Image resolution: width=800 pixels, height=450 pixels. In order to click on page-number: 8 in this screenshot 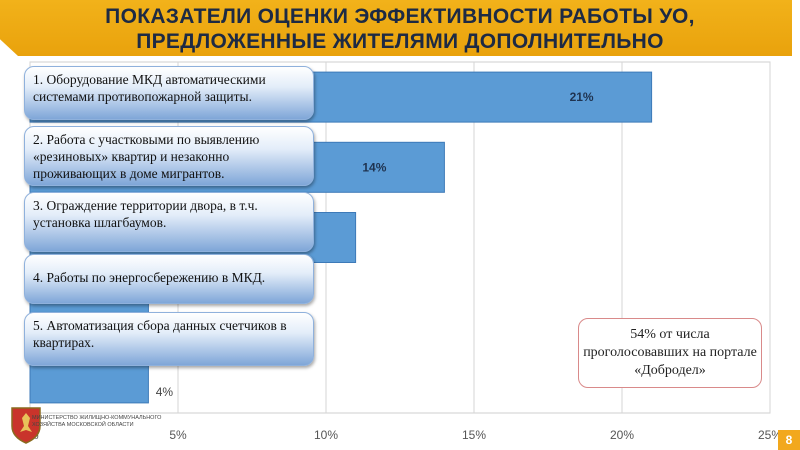, I will do `click(789, 440)`.